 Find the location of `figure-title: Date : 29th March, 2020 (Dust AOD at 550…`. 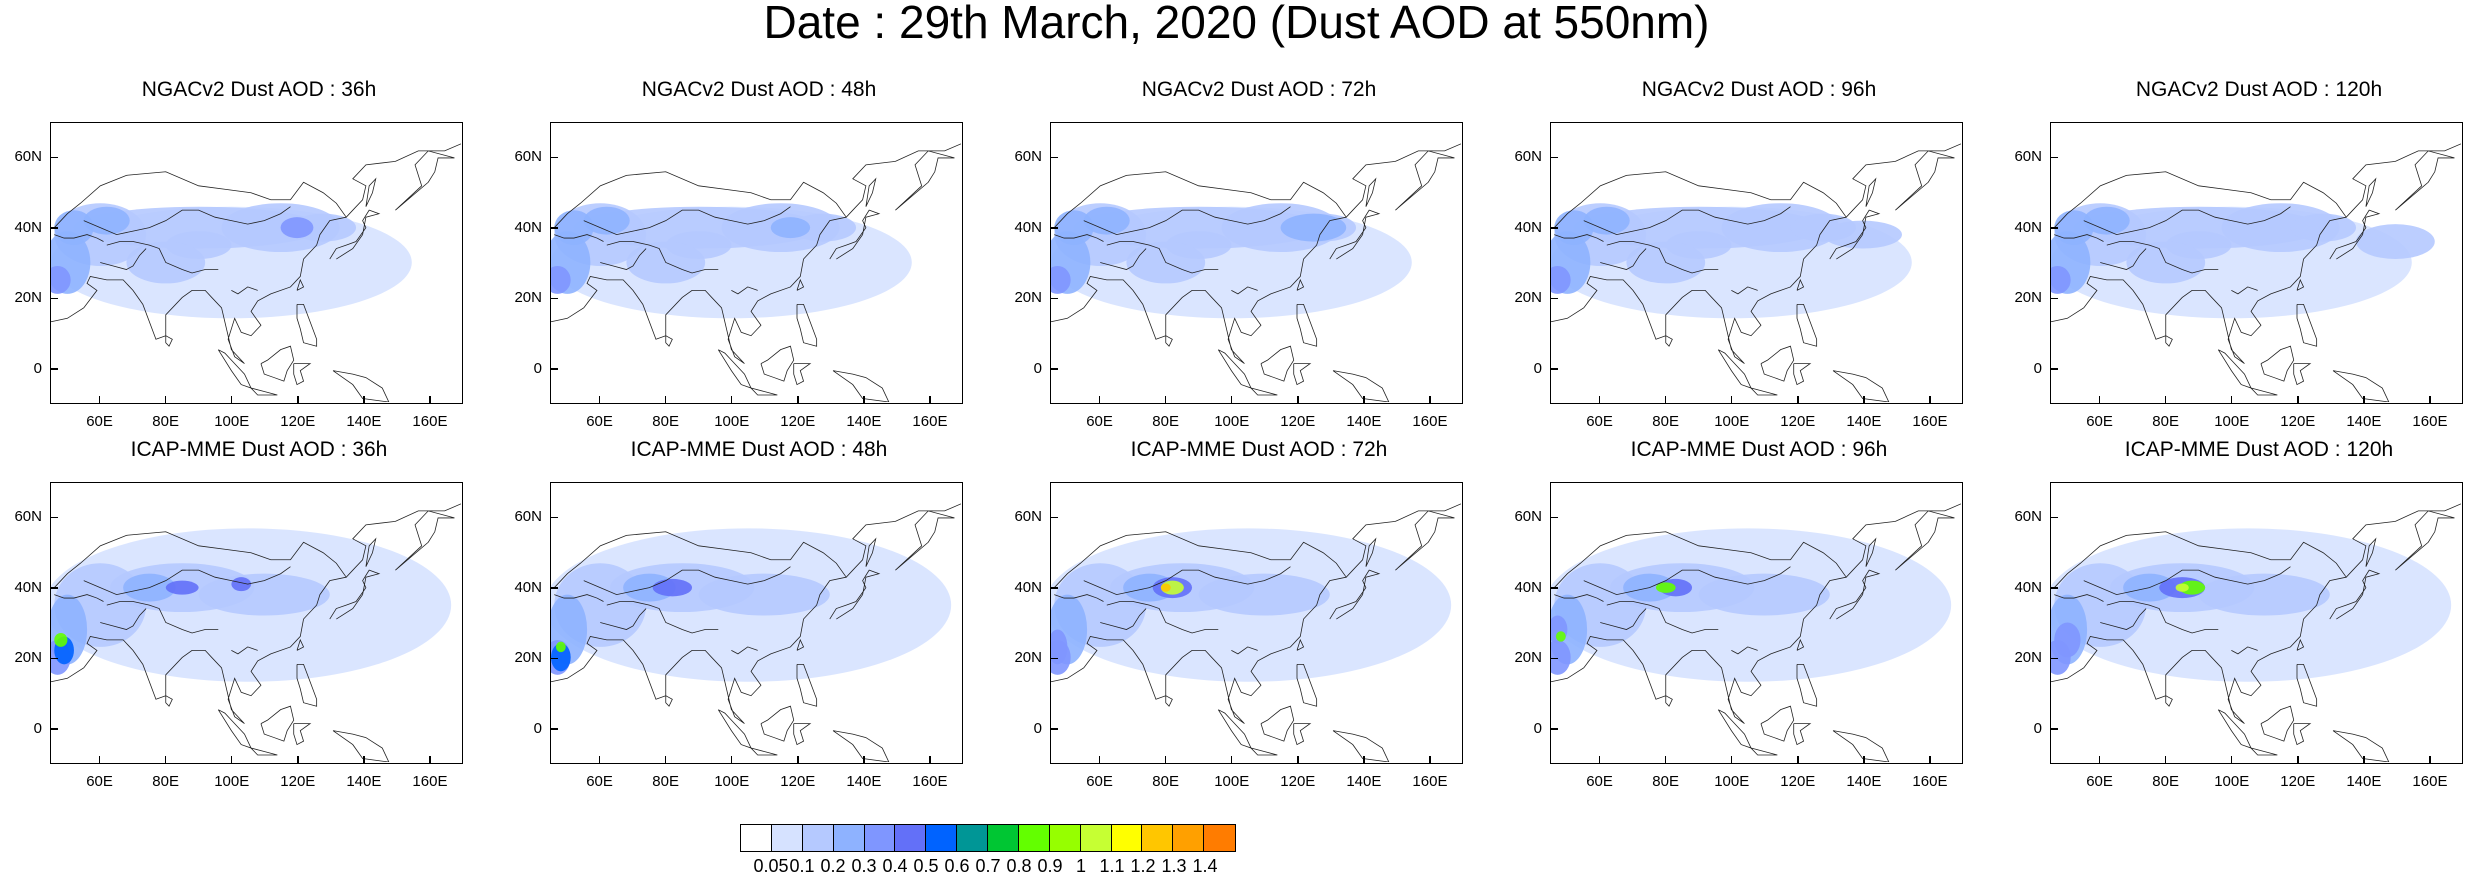

figure-title: Date : 29th March, 2020 (Dust AOD at 550… is located at coordinates (1236, 25).